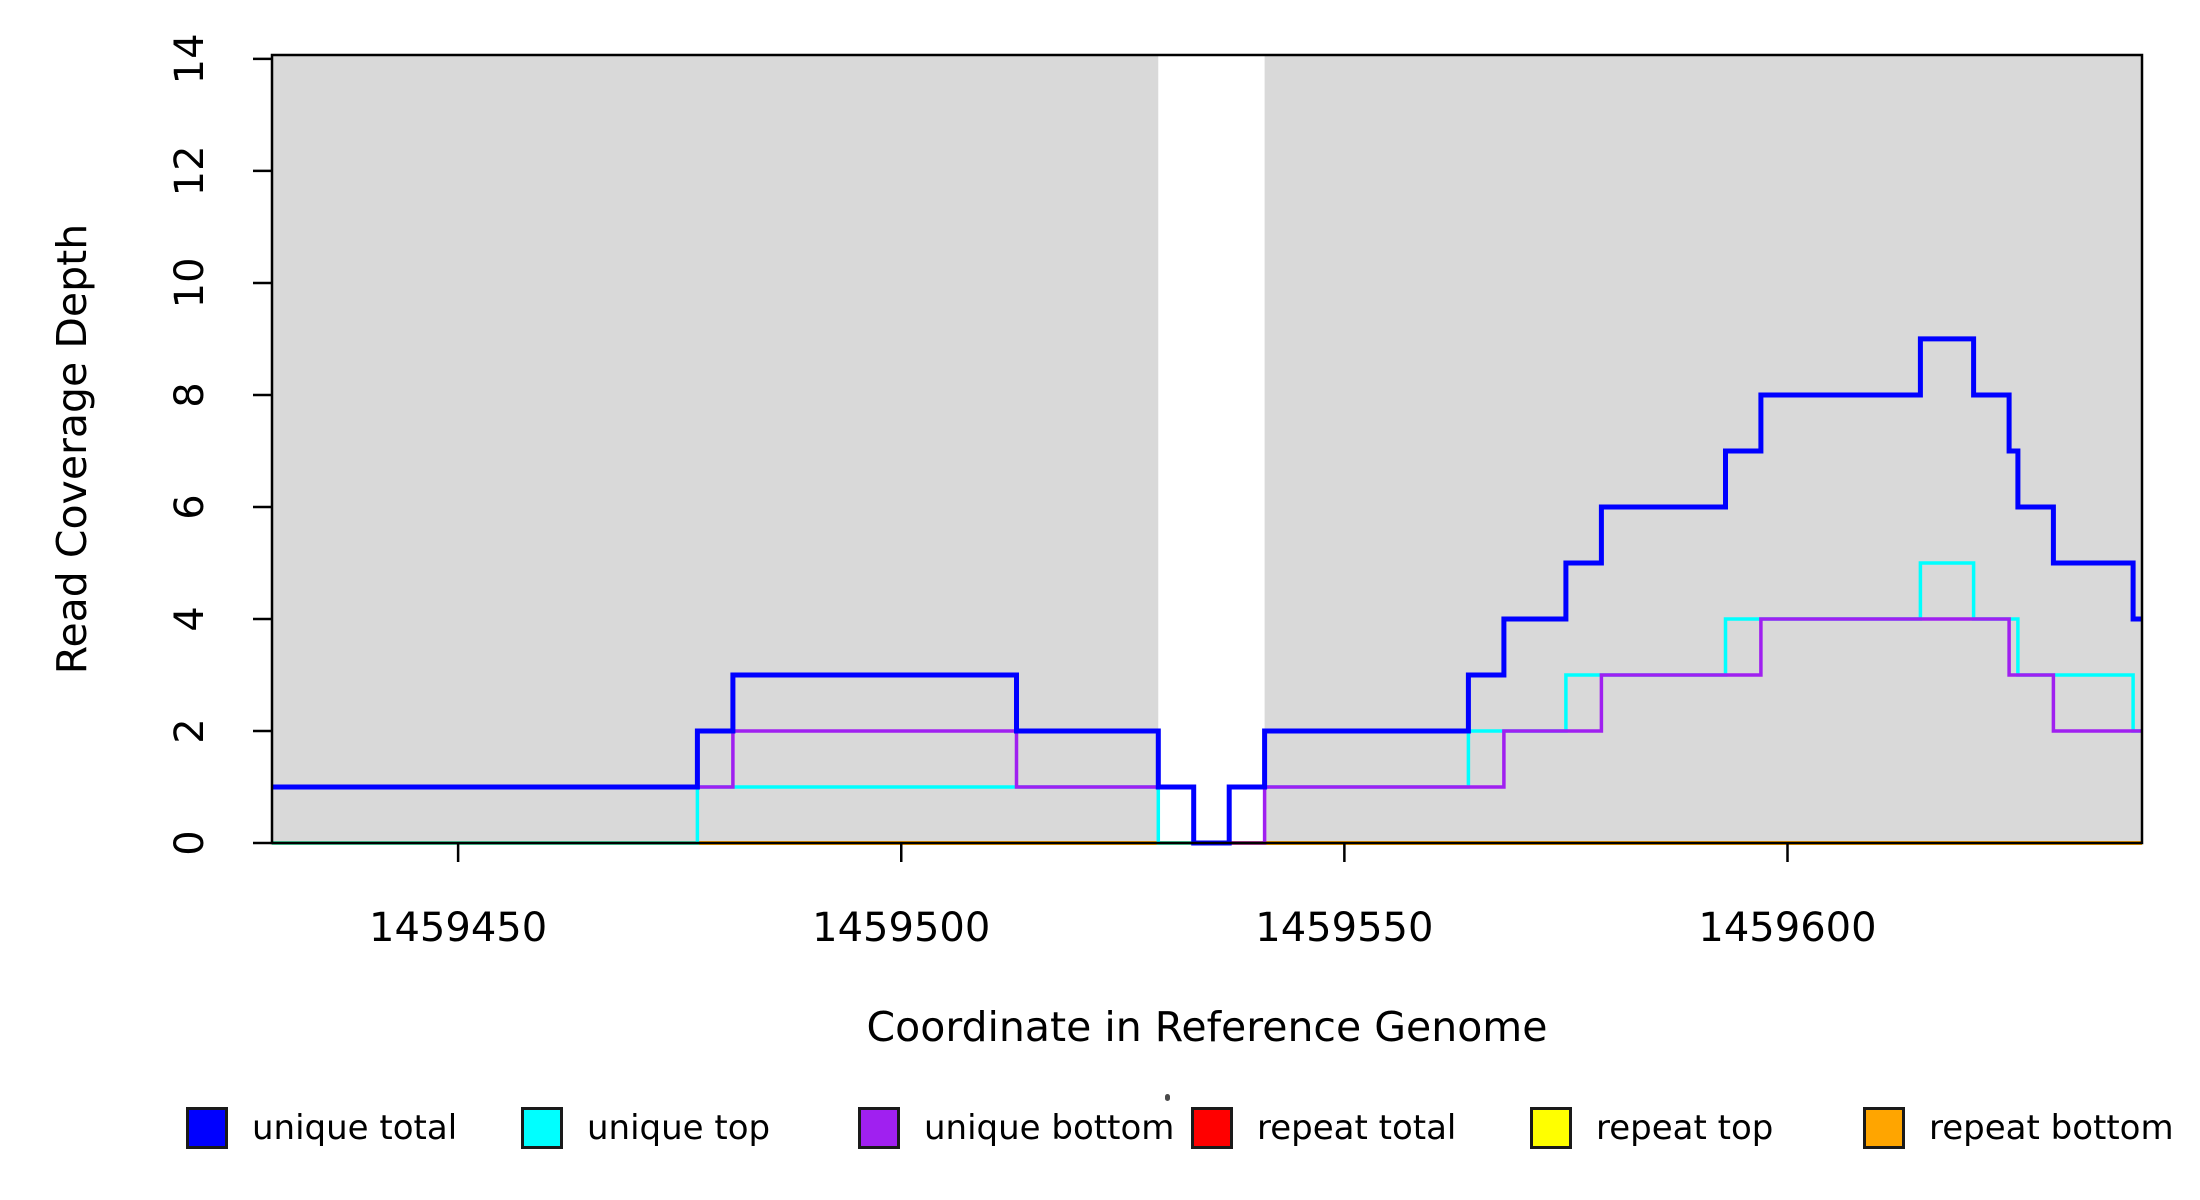 Image resolution: width=2200 pixels, height=1200 pixels. What do you see at coordinates (190, 618) in the screenshot?
I see `y-tick-label: 4` at bounding box center [190, 618].